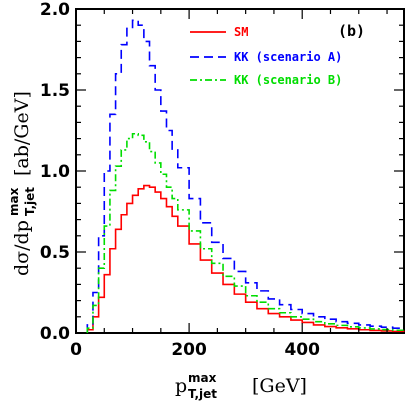 The image size is (409, 409). I want to click on legend: SM KK (scenario A) KK (scenario B), so click(266, 56).